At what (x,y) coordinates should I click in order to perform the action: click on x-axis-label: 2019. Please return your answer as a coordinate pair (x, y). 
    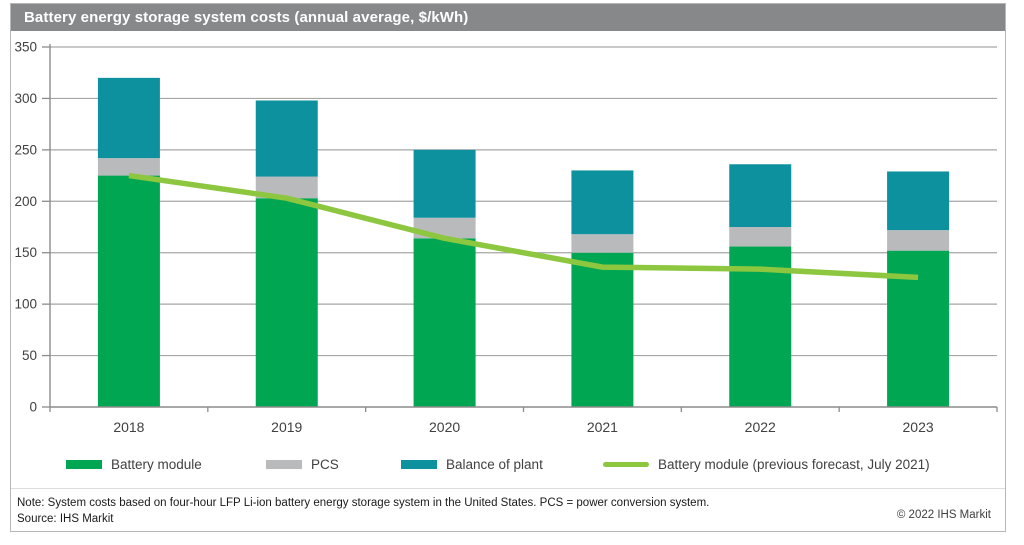
    Looking at the image, I should click on (286, 427).